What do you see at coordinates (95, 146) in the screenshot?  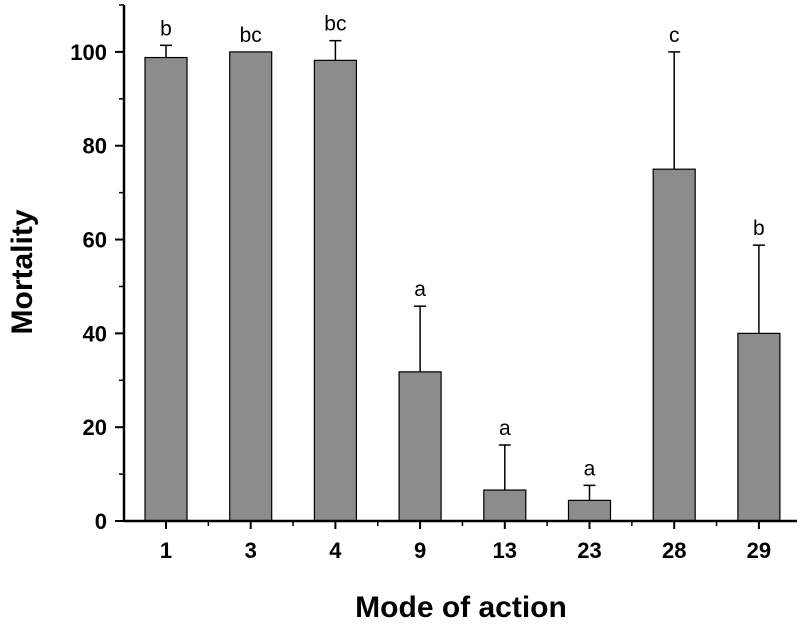 I see `y-tick-label-80: 80` at bounding box center [95, 146].